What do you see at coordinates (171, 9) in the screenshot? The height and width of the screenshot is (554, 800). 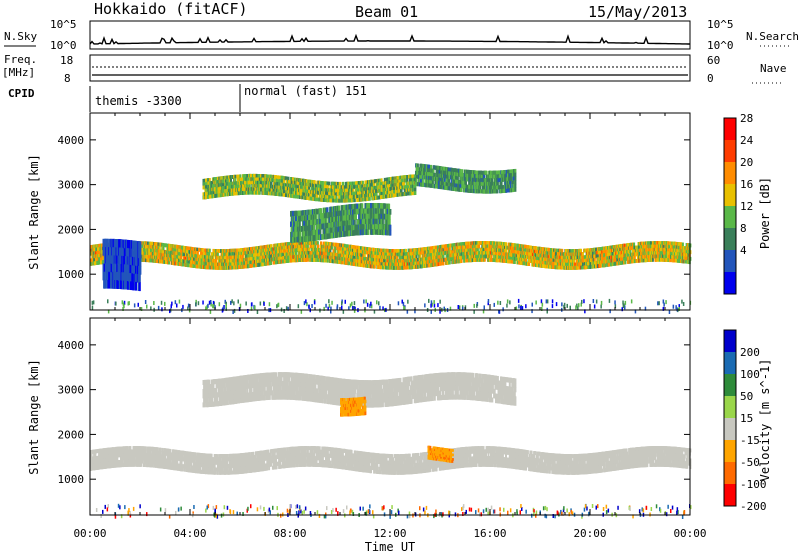 I see `station-title: Hokkaido (fitACF)` at bounding box center [171, 9].